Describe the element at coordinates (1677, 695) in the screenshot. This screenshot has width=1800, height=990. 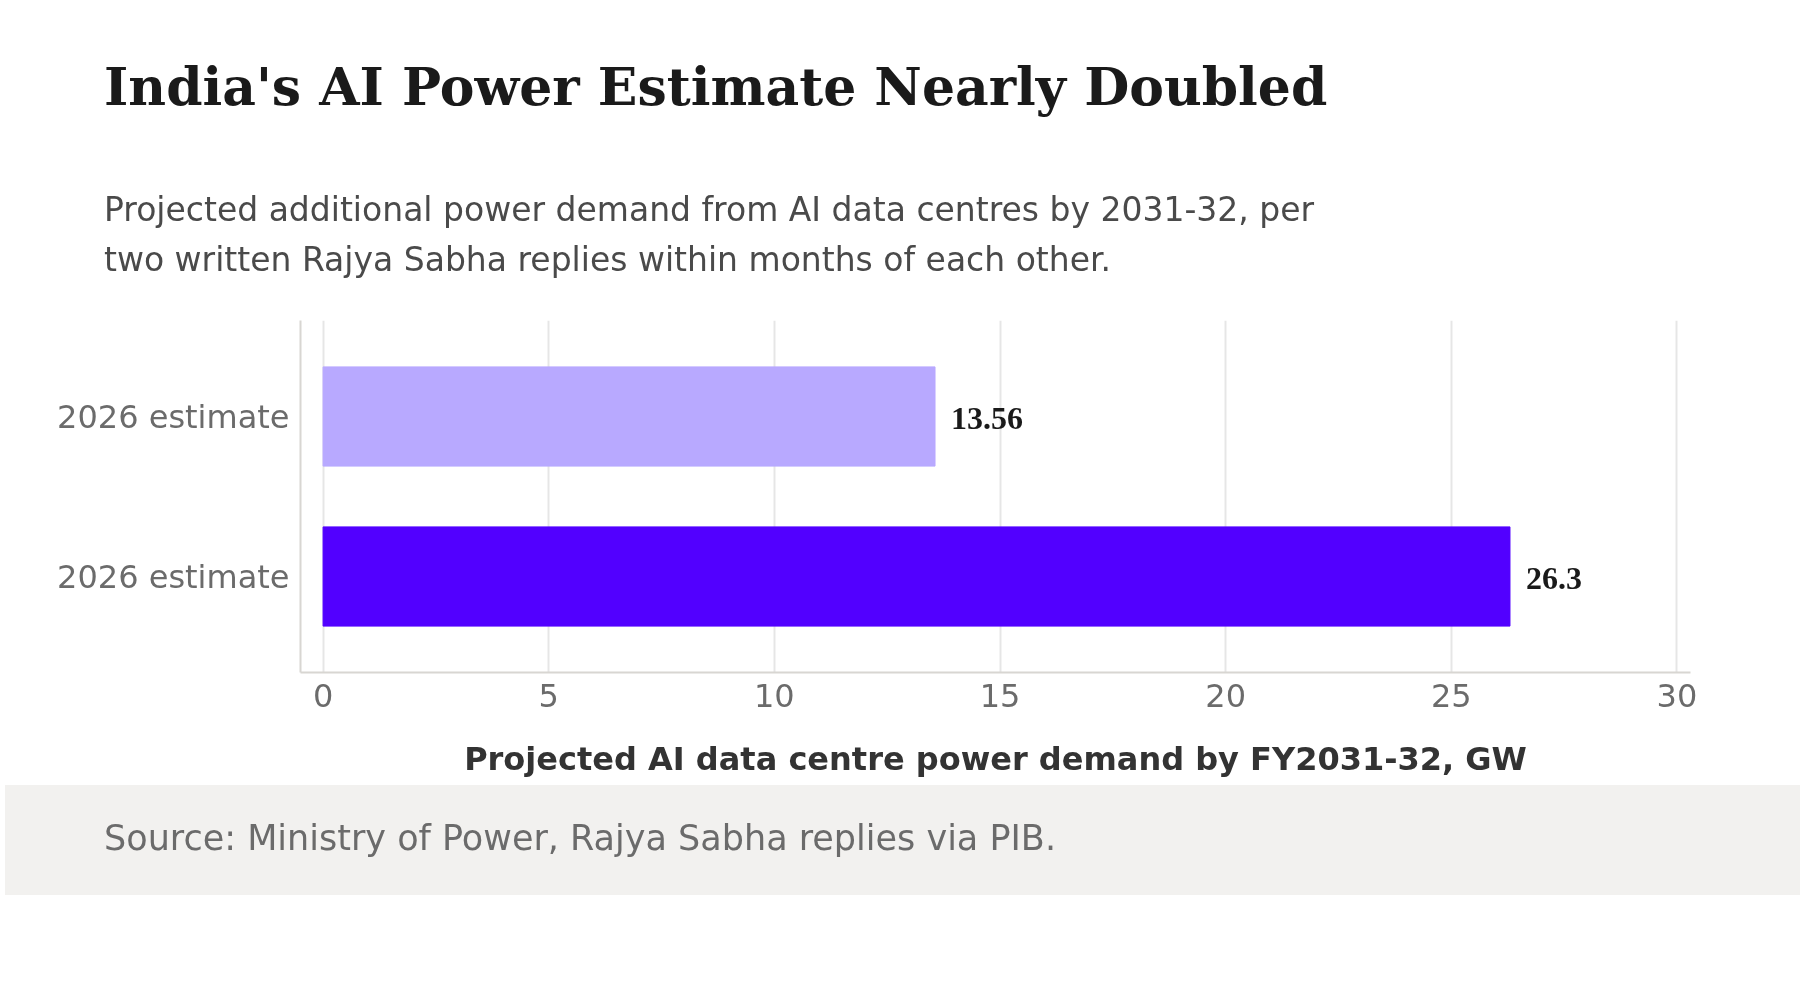
I see `x-tick-label: 30` at that location.